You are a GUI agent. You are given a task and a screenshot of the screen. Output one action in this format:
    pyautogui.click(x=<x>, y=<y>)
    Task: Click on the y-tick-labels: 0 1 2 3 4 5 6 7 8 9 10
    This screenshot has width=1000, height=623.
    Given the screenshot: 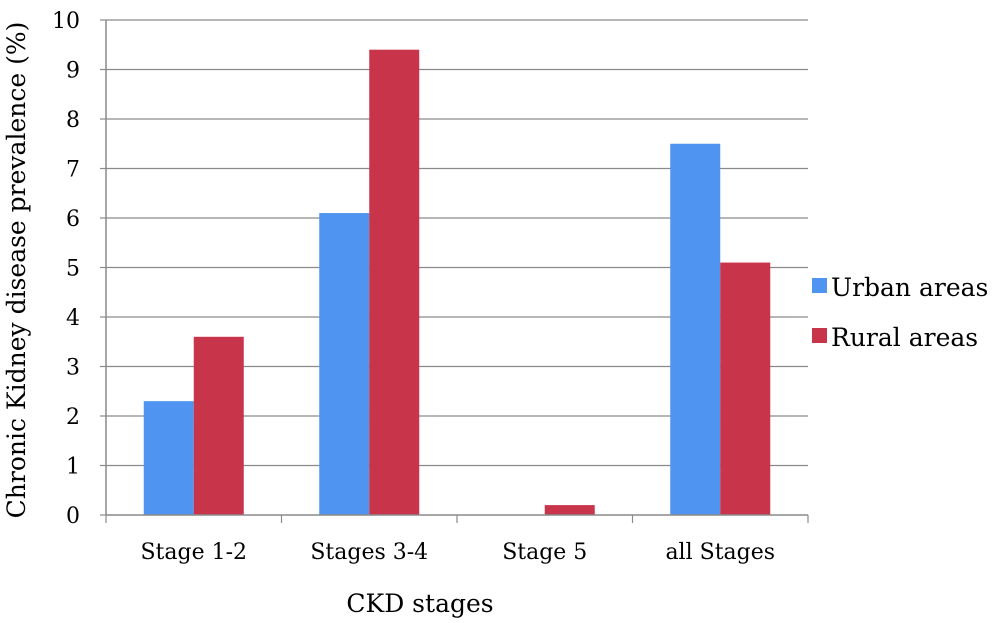 What is the action you would take?
    pyautogui.click(x=66, y=269)
    